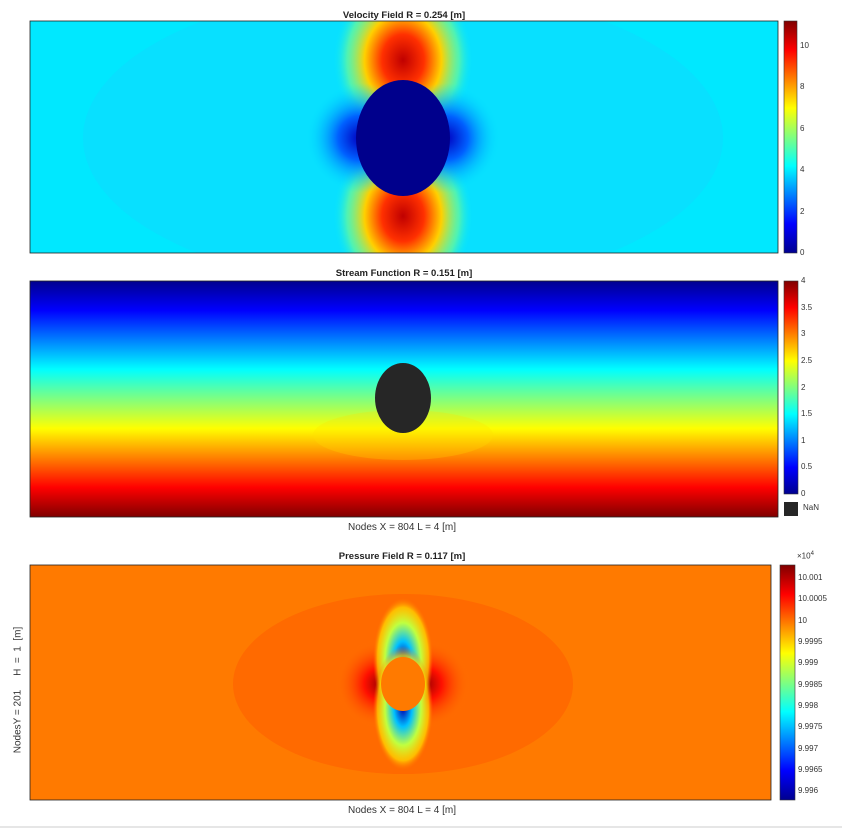  I want to click on pressure-title: Pressure Field R = 0.117 [m], so click(402, 556).